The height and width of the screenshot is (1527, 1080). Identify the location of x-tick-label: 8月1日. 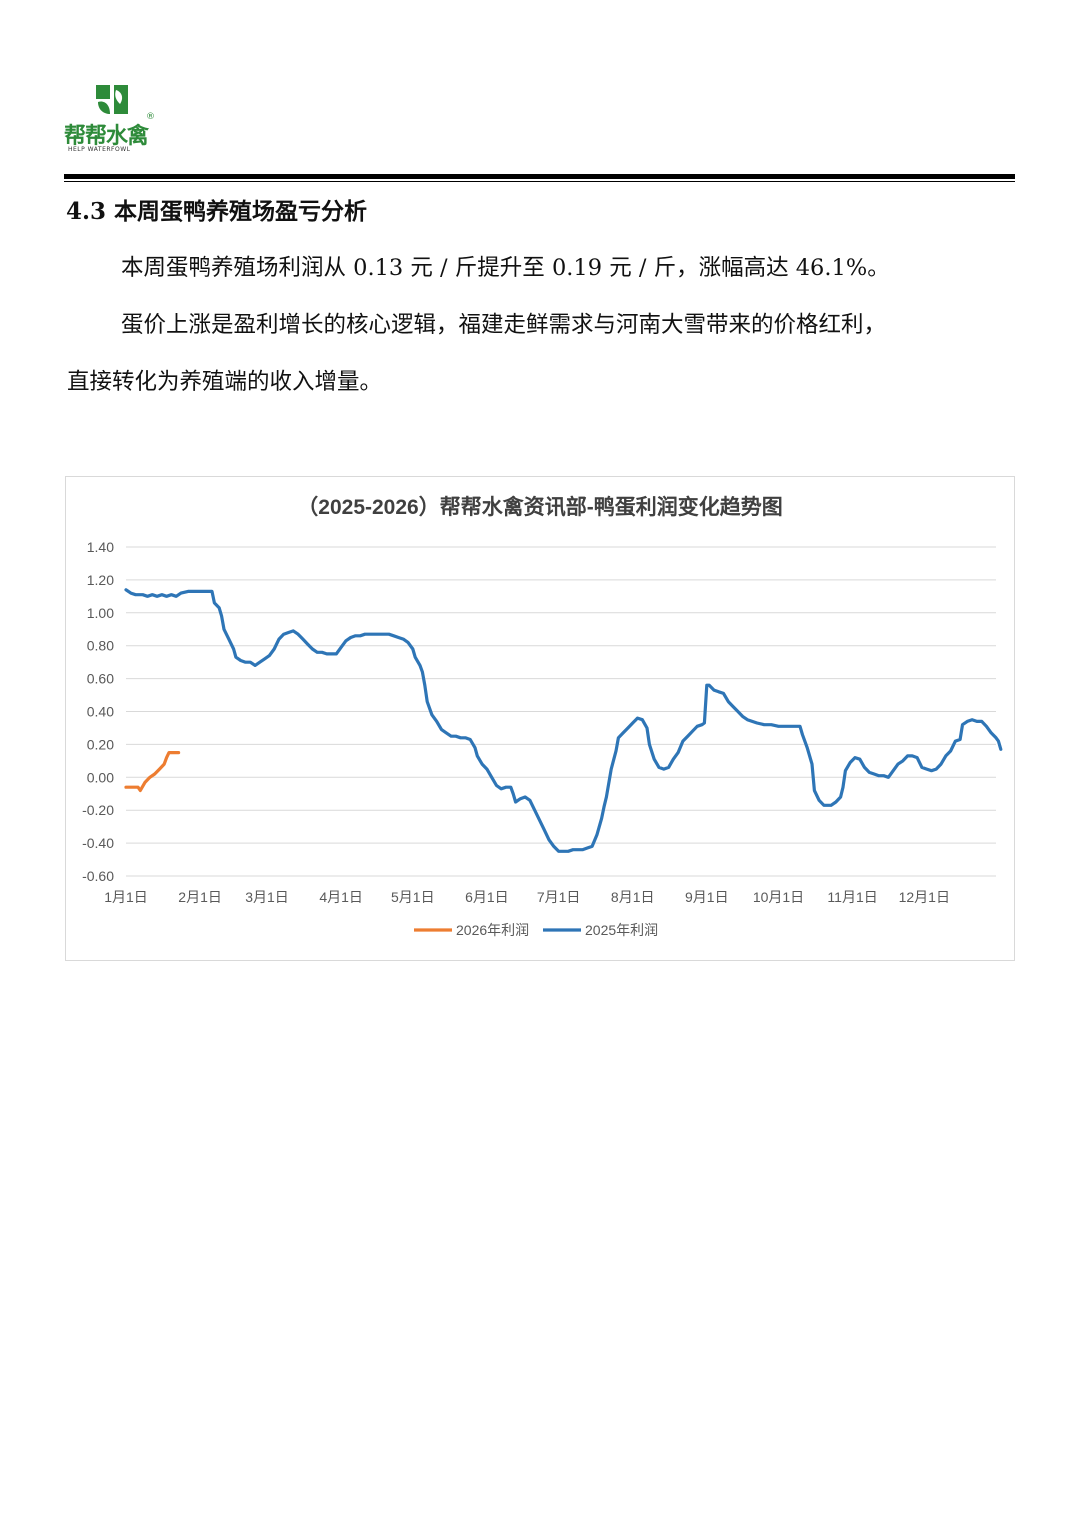
(633, 897).